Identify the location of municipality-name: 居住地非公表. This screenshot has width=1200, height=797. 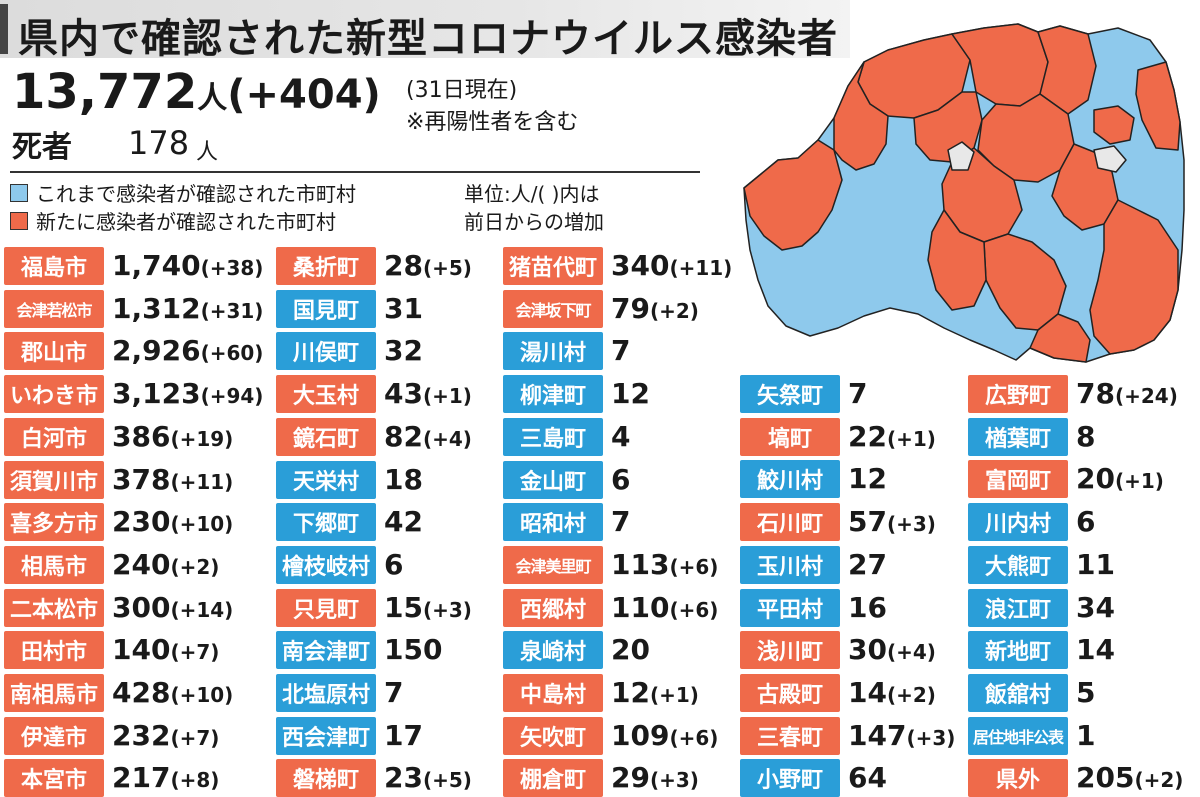
(1018, 735).